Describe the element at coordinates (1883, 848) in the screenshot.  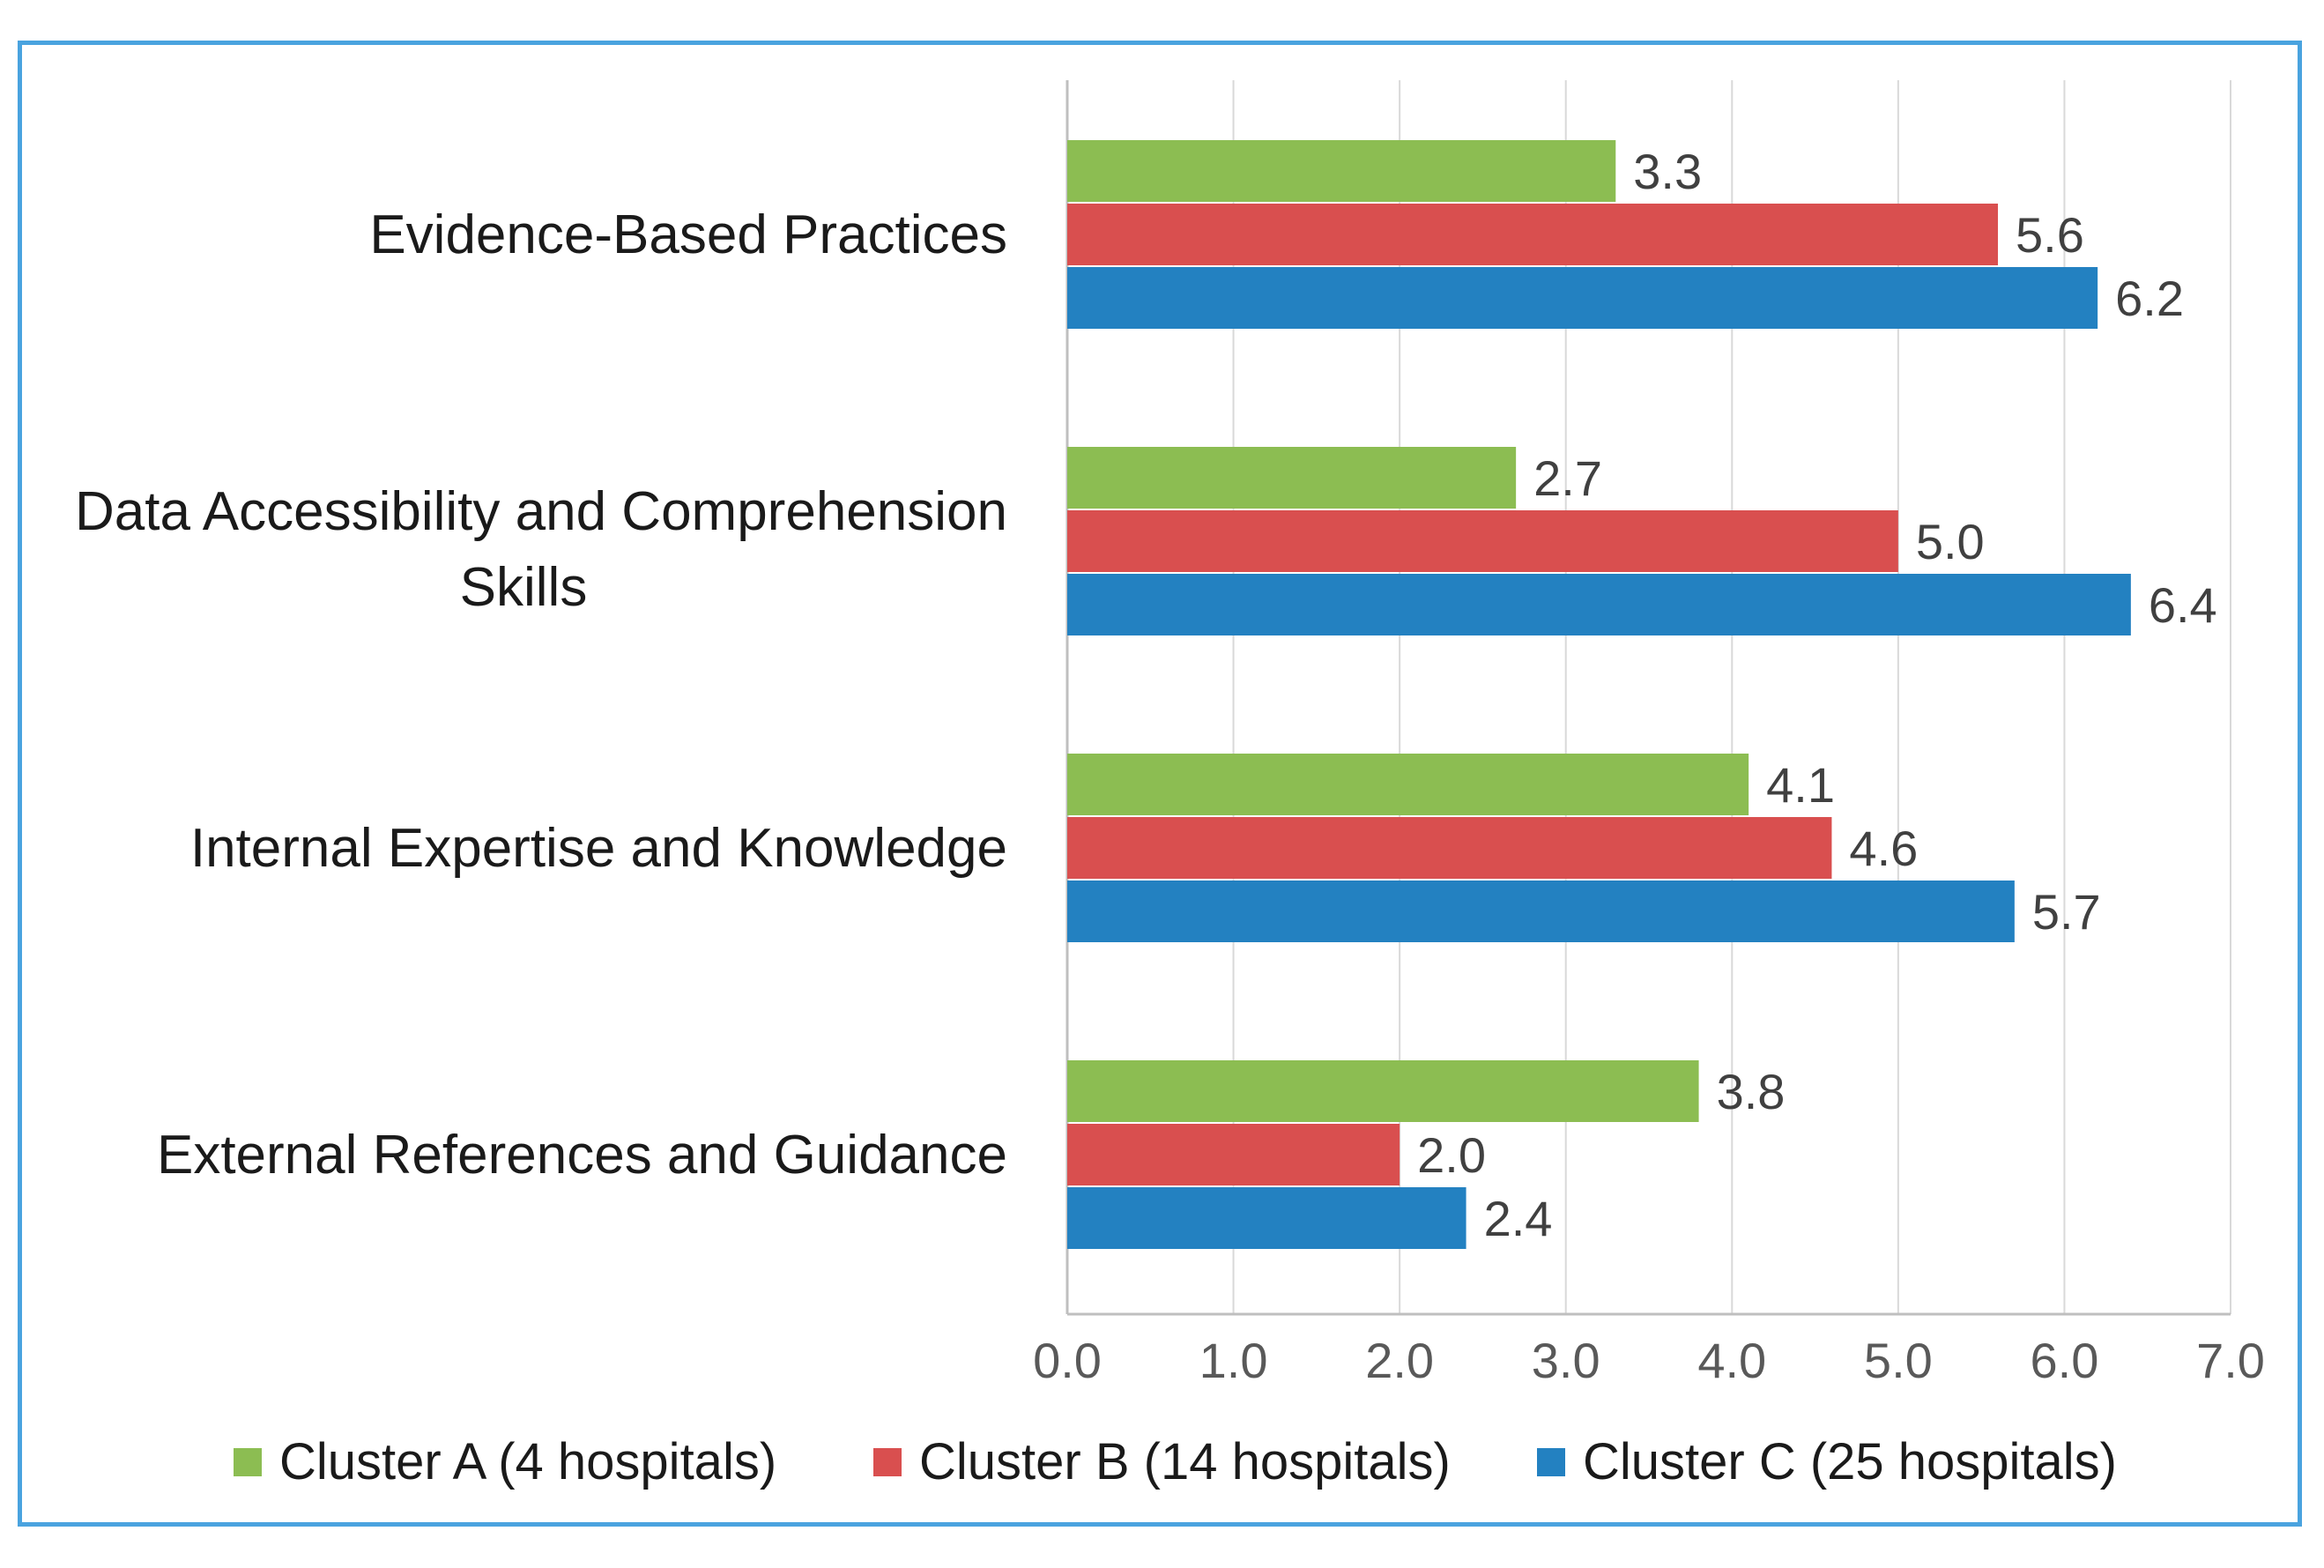
I see `data-label: 4.6` at that location.